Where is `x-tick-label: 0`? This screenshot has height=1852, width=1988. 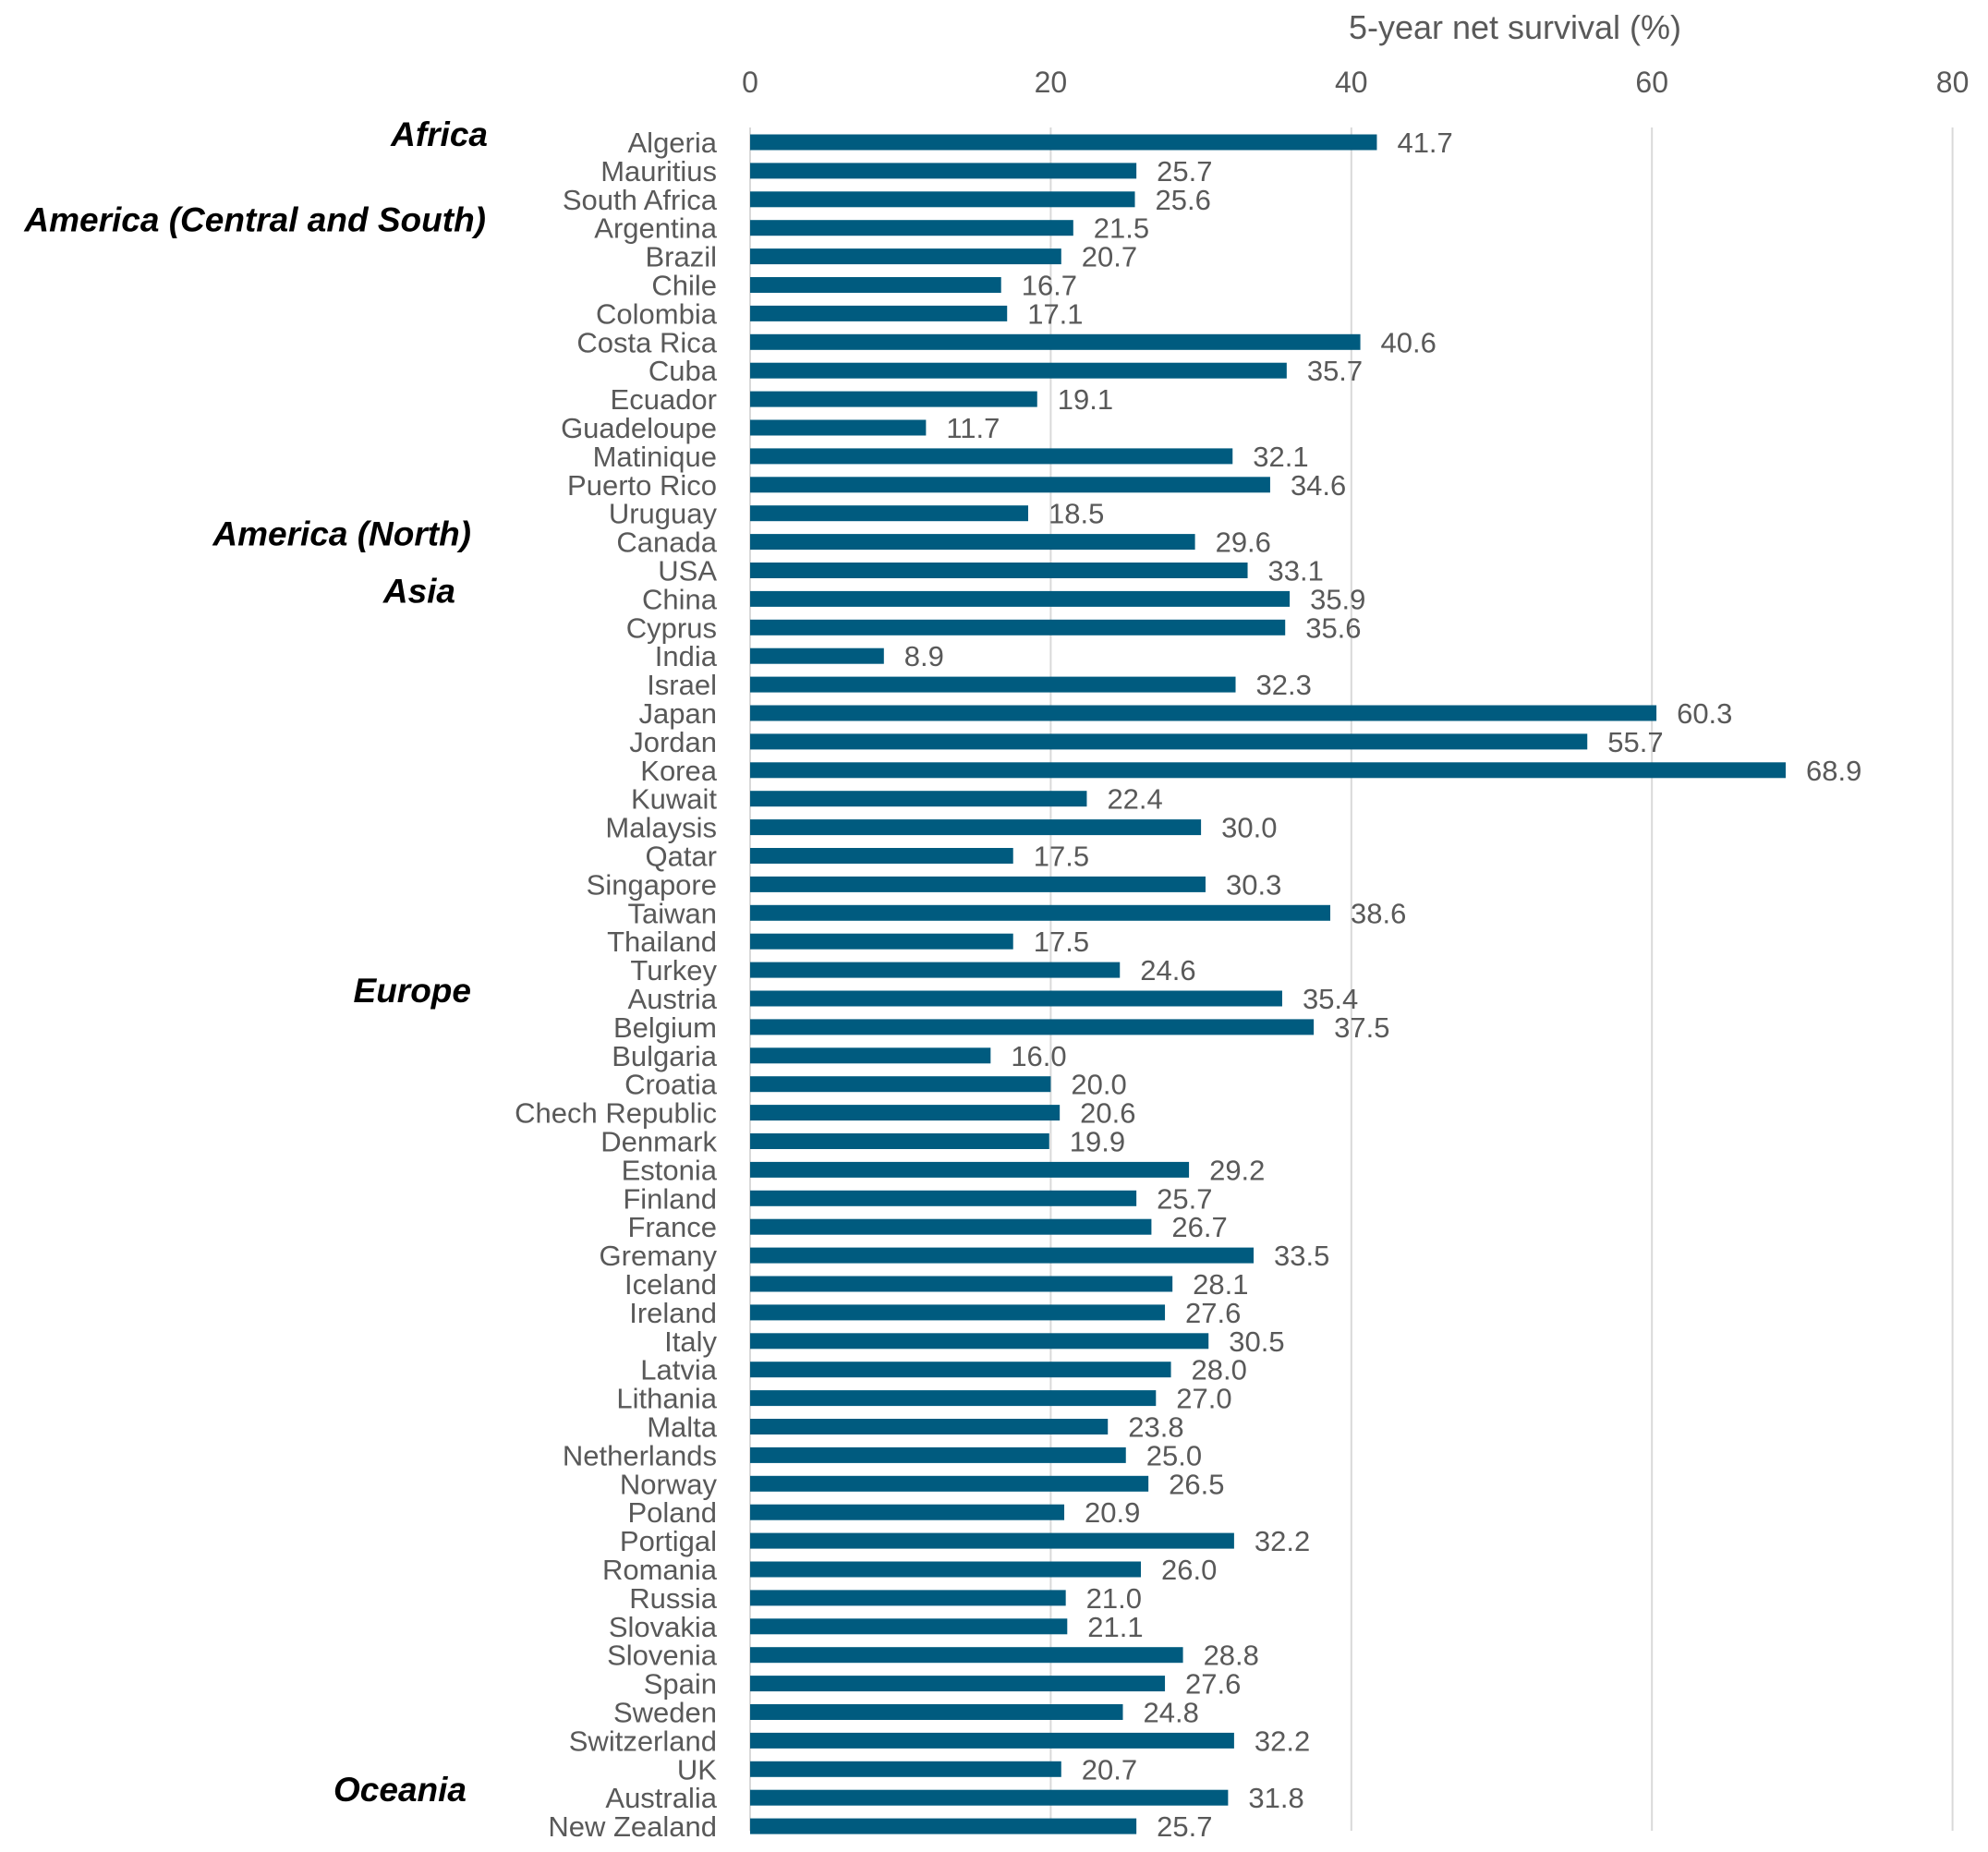 x-tick-label: 0 is located at coordinates (750, 82).